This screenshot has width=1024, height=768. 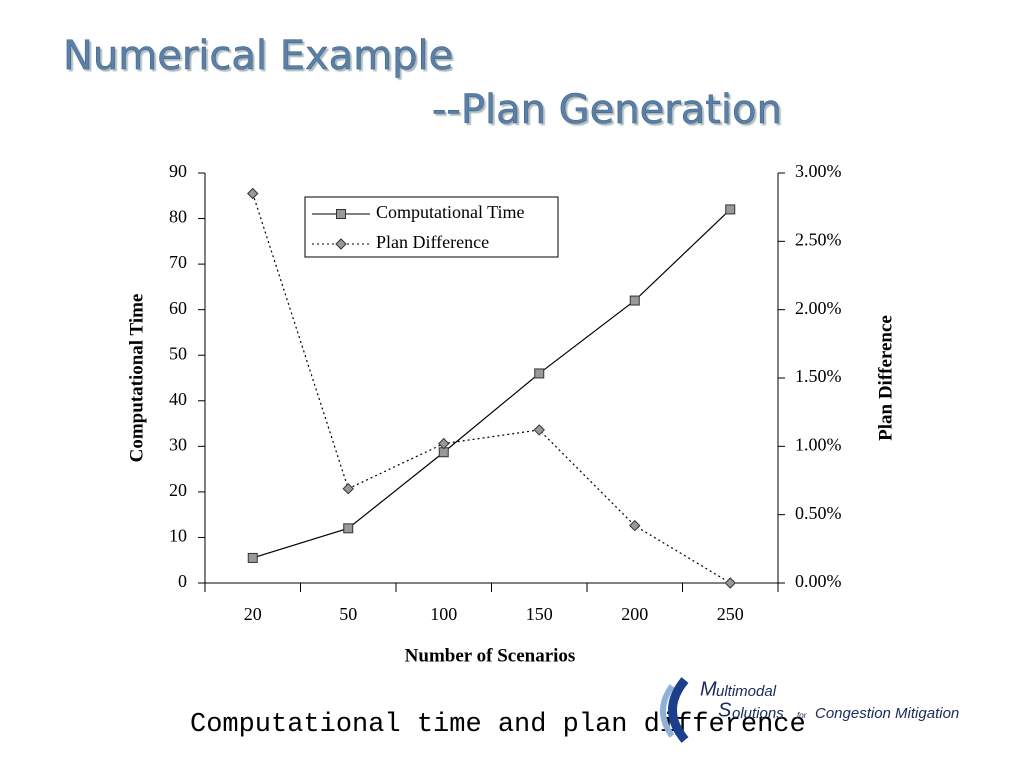 I want to click on y-title-clip: Computational Time, so click(x=136, y=378).